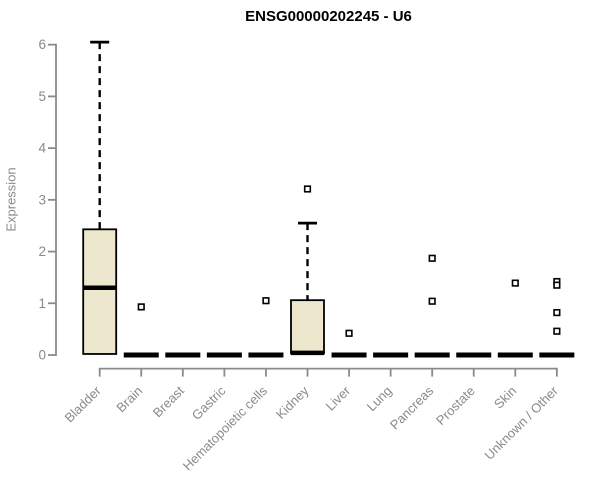 This screenshot has width=600, height=500. What do you see at coordinates (521, 423) in the screenshot?
I see `x-tick-label: Unknown / Other` at bounding box center [521, 423].